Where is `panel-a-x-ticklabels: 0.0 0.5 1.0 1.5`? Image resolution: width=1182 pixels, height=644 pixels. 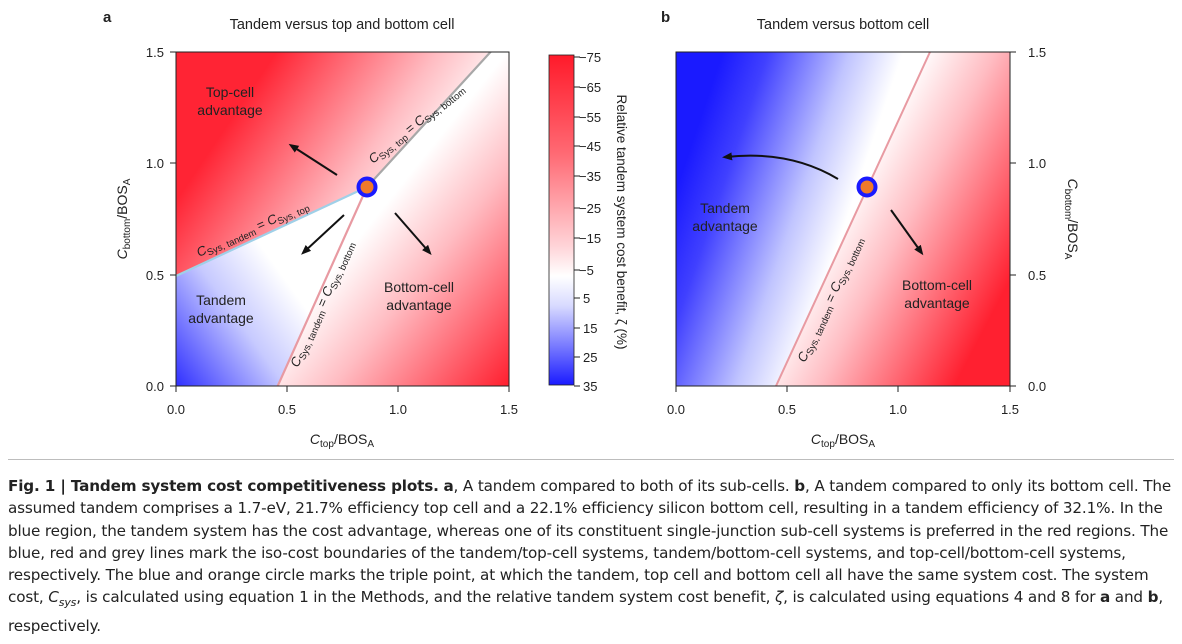
panel-a-x-ticklabels: 0.0 0.5 1.0 1.5 is located at coordinates (342, 409).